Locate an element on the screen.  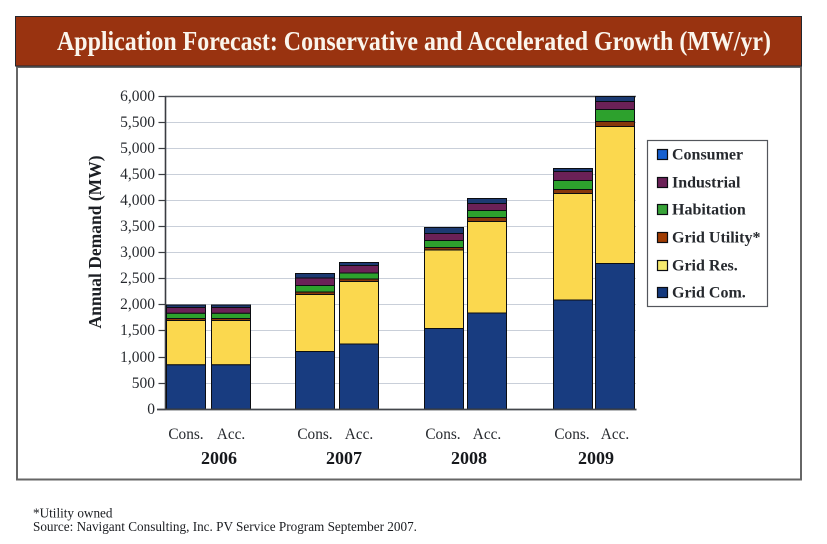
svg-text: Grid Com. is located at coordinates (709, 293).